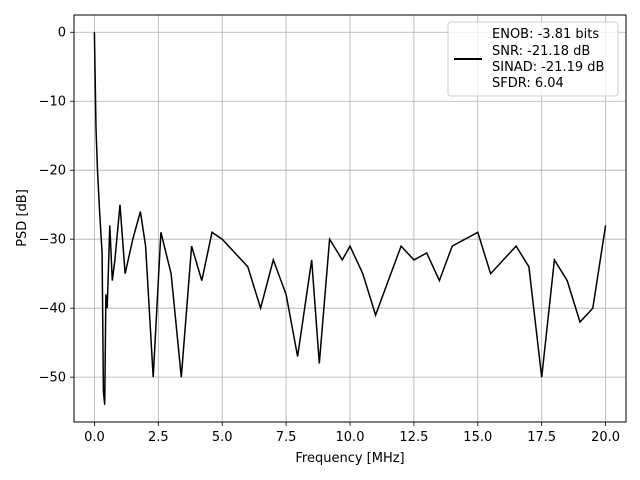 This screenshot has height=480, width=640. Describe the element at coordinates (52, 102) in the screenshot. I see `y-tick-label: −10` at that location.